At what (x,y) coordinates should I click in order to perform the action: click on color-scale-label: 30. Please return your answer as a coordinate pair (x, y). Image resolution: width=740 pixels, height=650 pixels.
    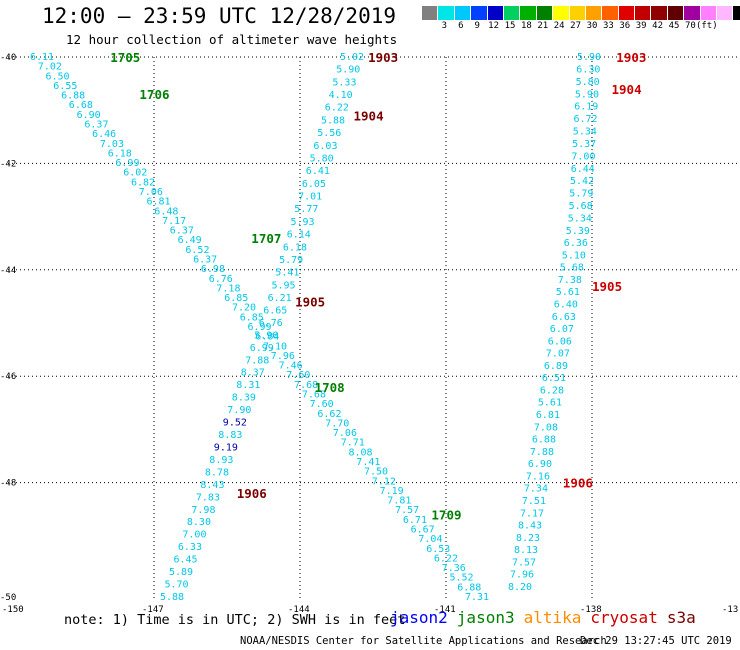
    Looking at the image, I should click on (592, 26).